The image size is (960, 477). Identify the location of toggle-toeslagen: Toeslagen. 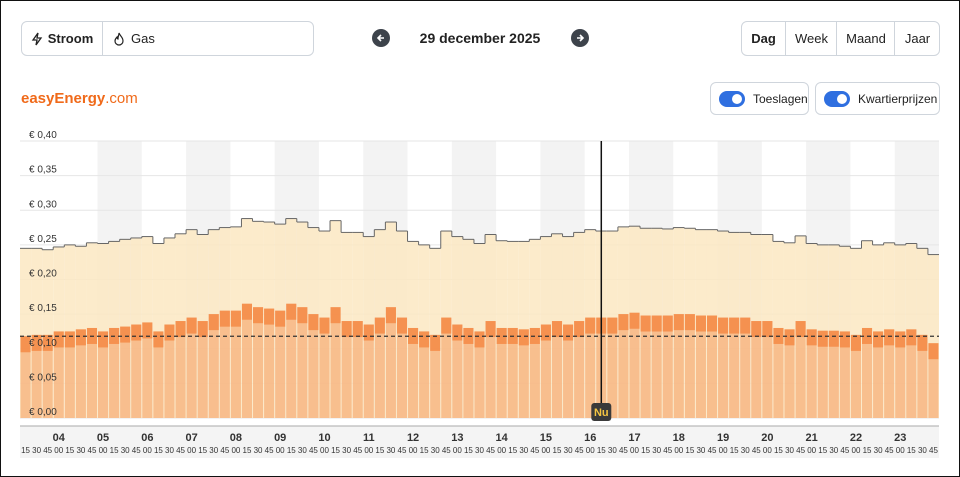
(759, 98).